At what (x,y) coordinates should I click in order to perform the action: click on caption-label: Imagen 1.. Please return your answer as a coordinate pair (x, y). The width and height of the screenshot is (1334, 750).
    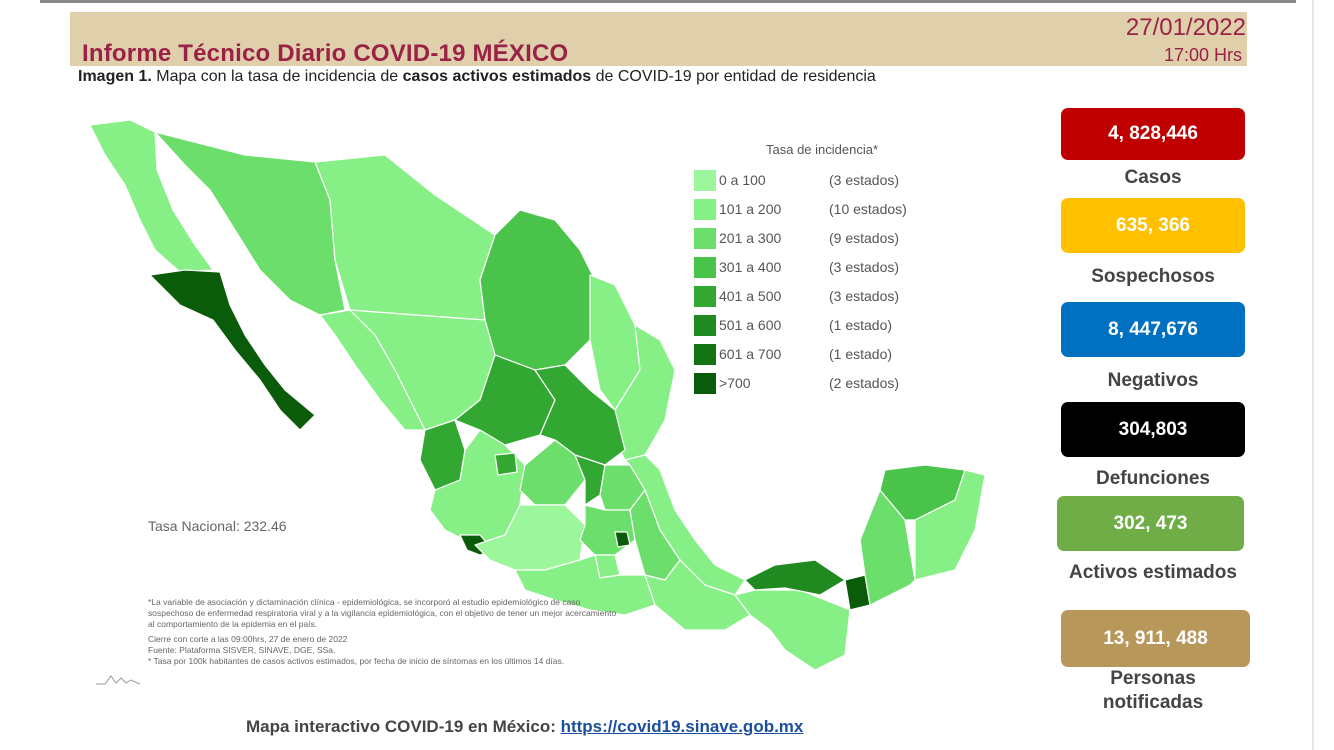
    Looking at the image, I should click on (115, 76).